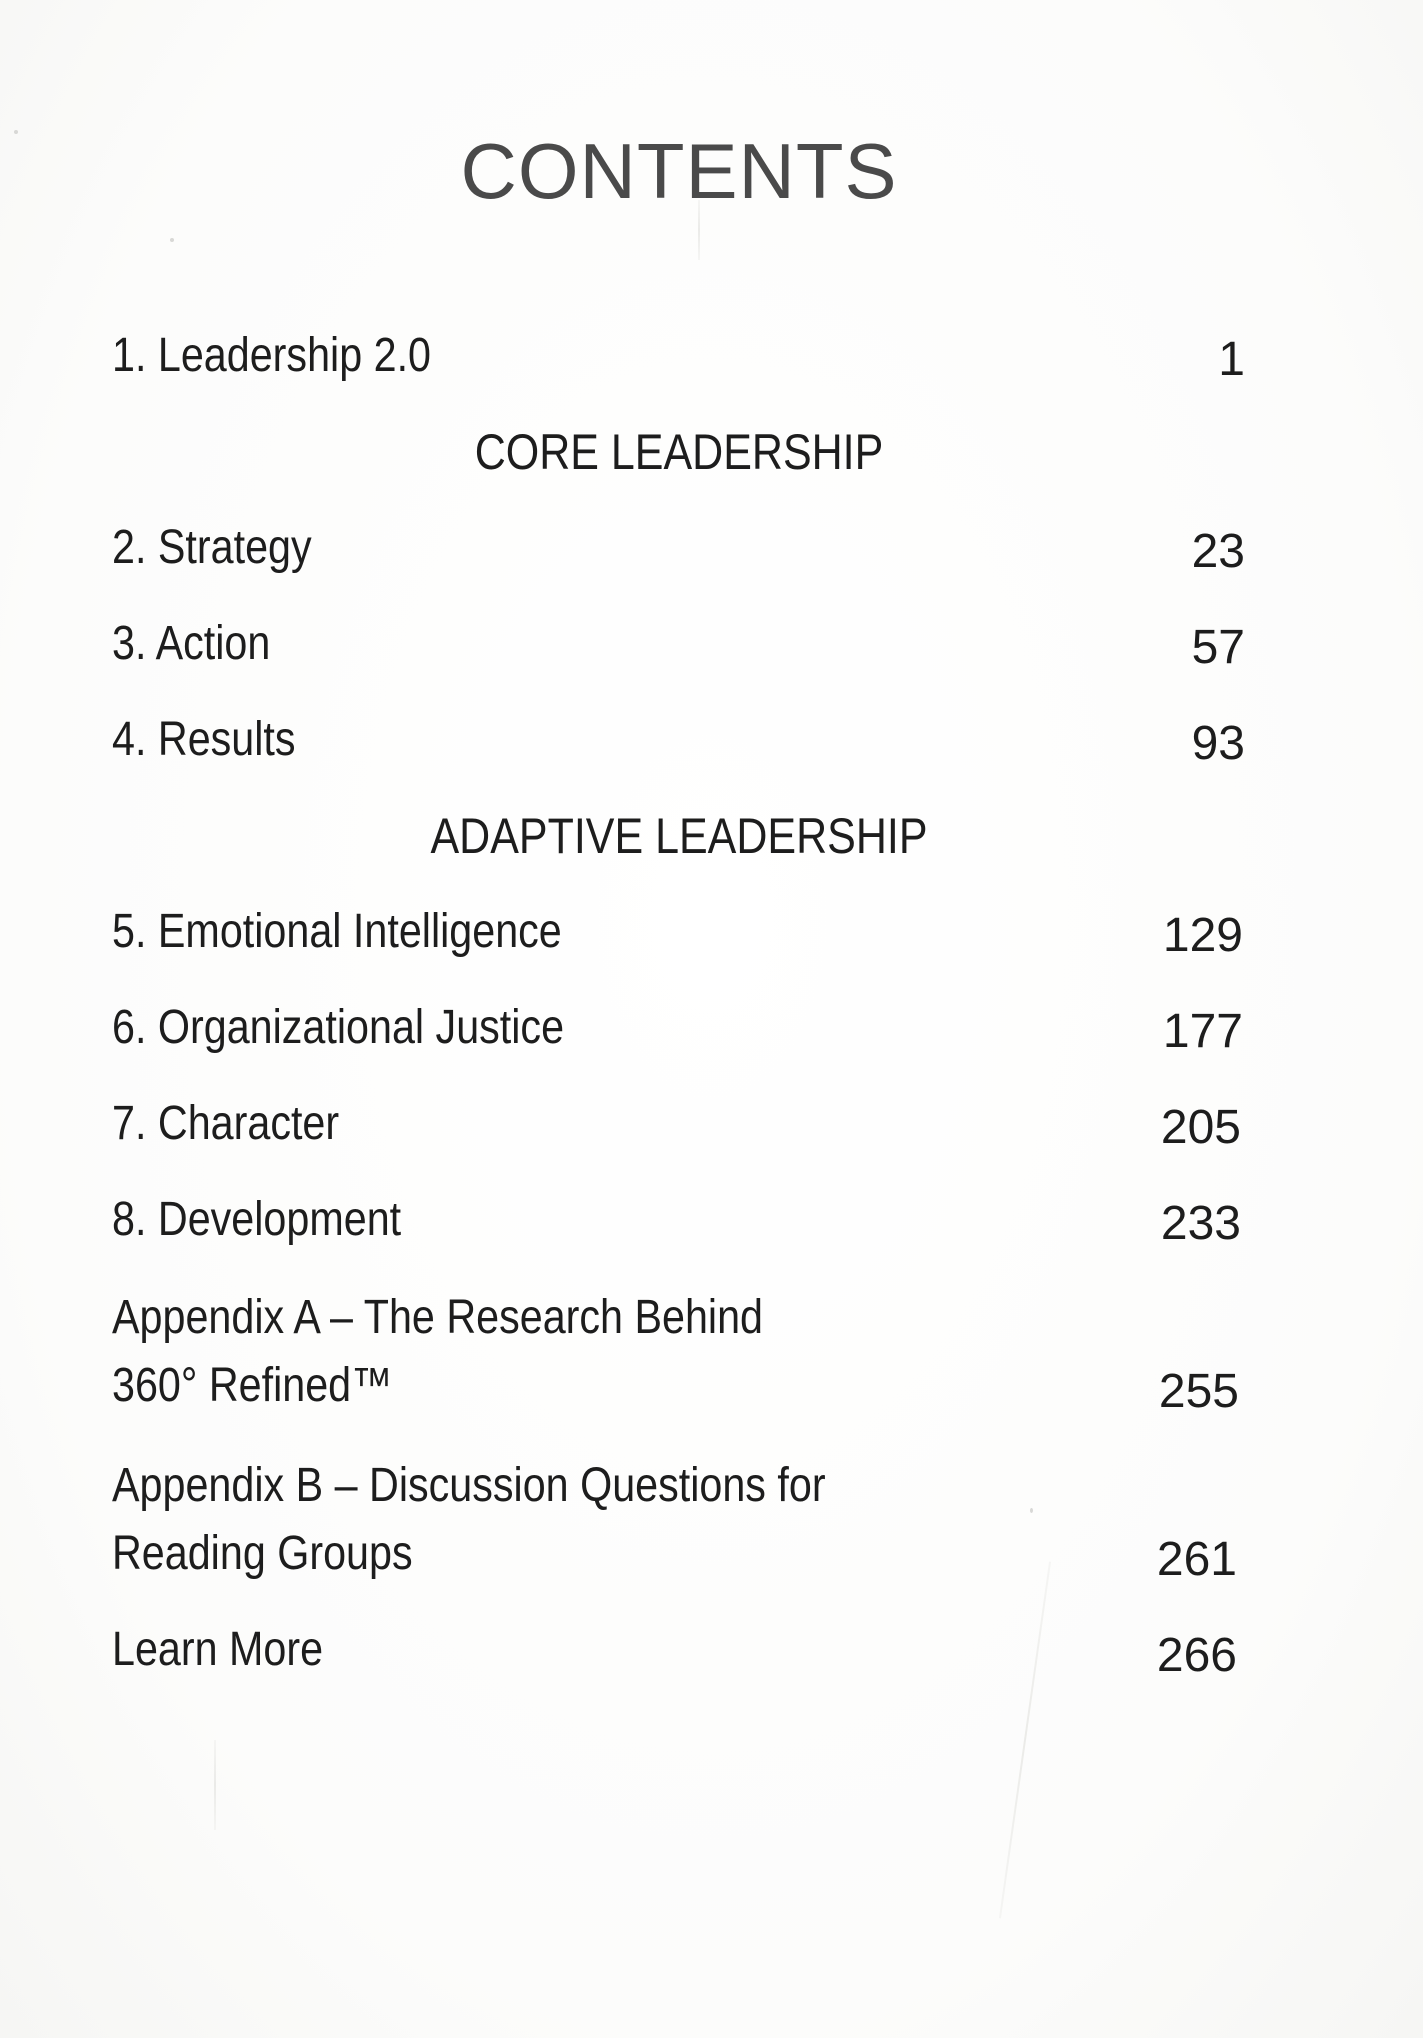 This screenshot has width=1423, height=2038. What do you see at coordinates (191, 643) in the screenshot?
I see `toc-entry-label: 3. Action` at bounding box center [191, 643].